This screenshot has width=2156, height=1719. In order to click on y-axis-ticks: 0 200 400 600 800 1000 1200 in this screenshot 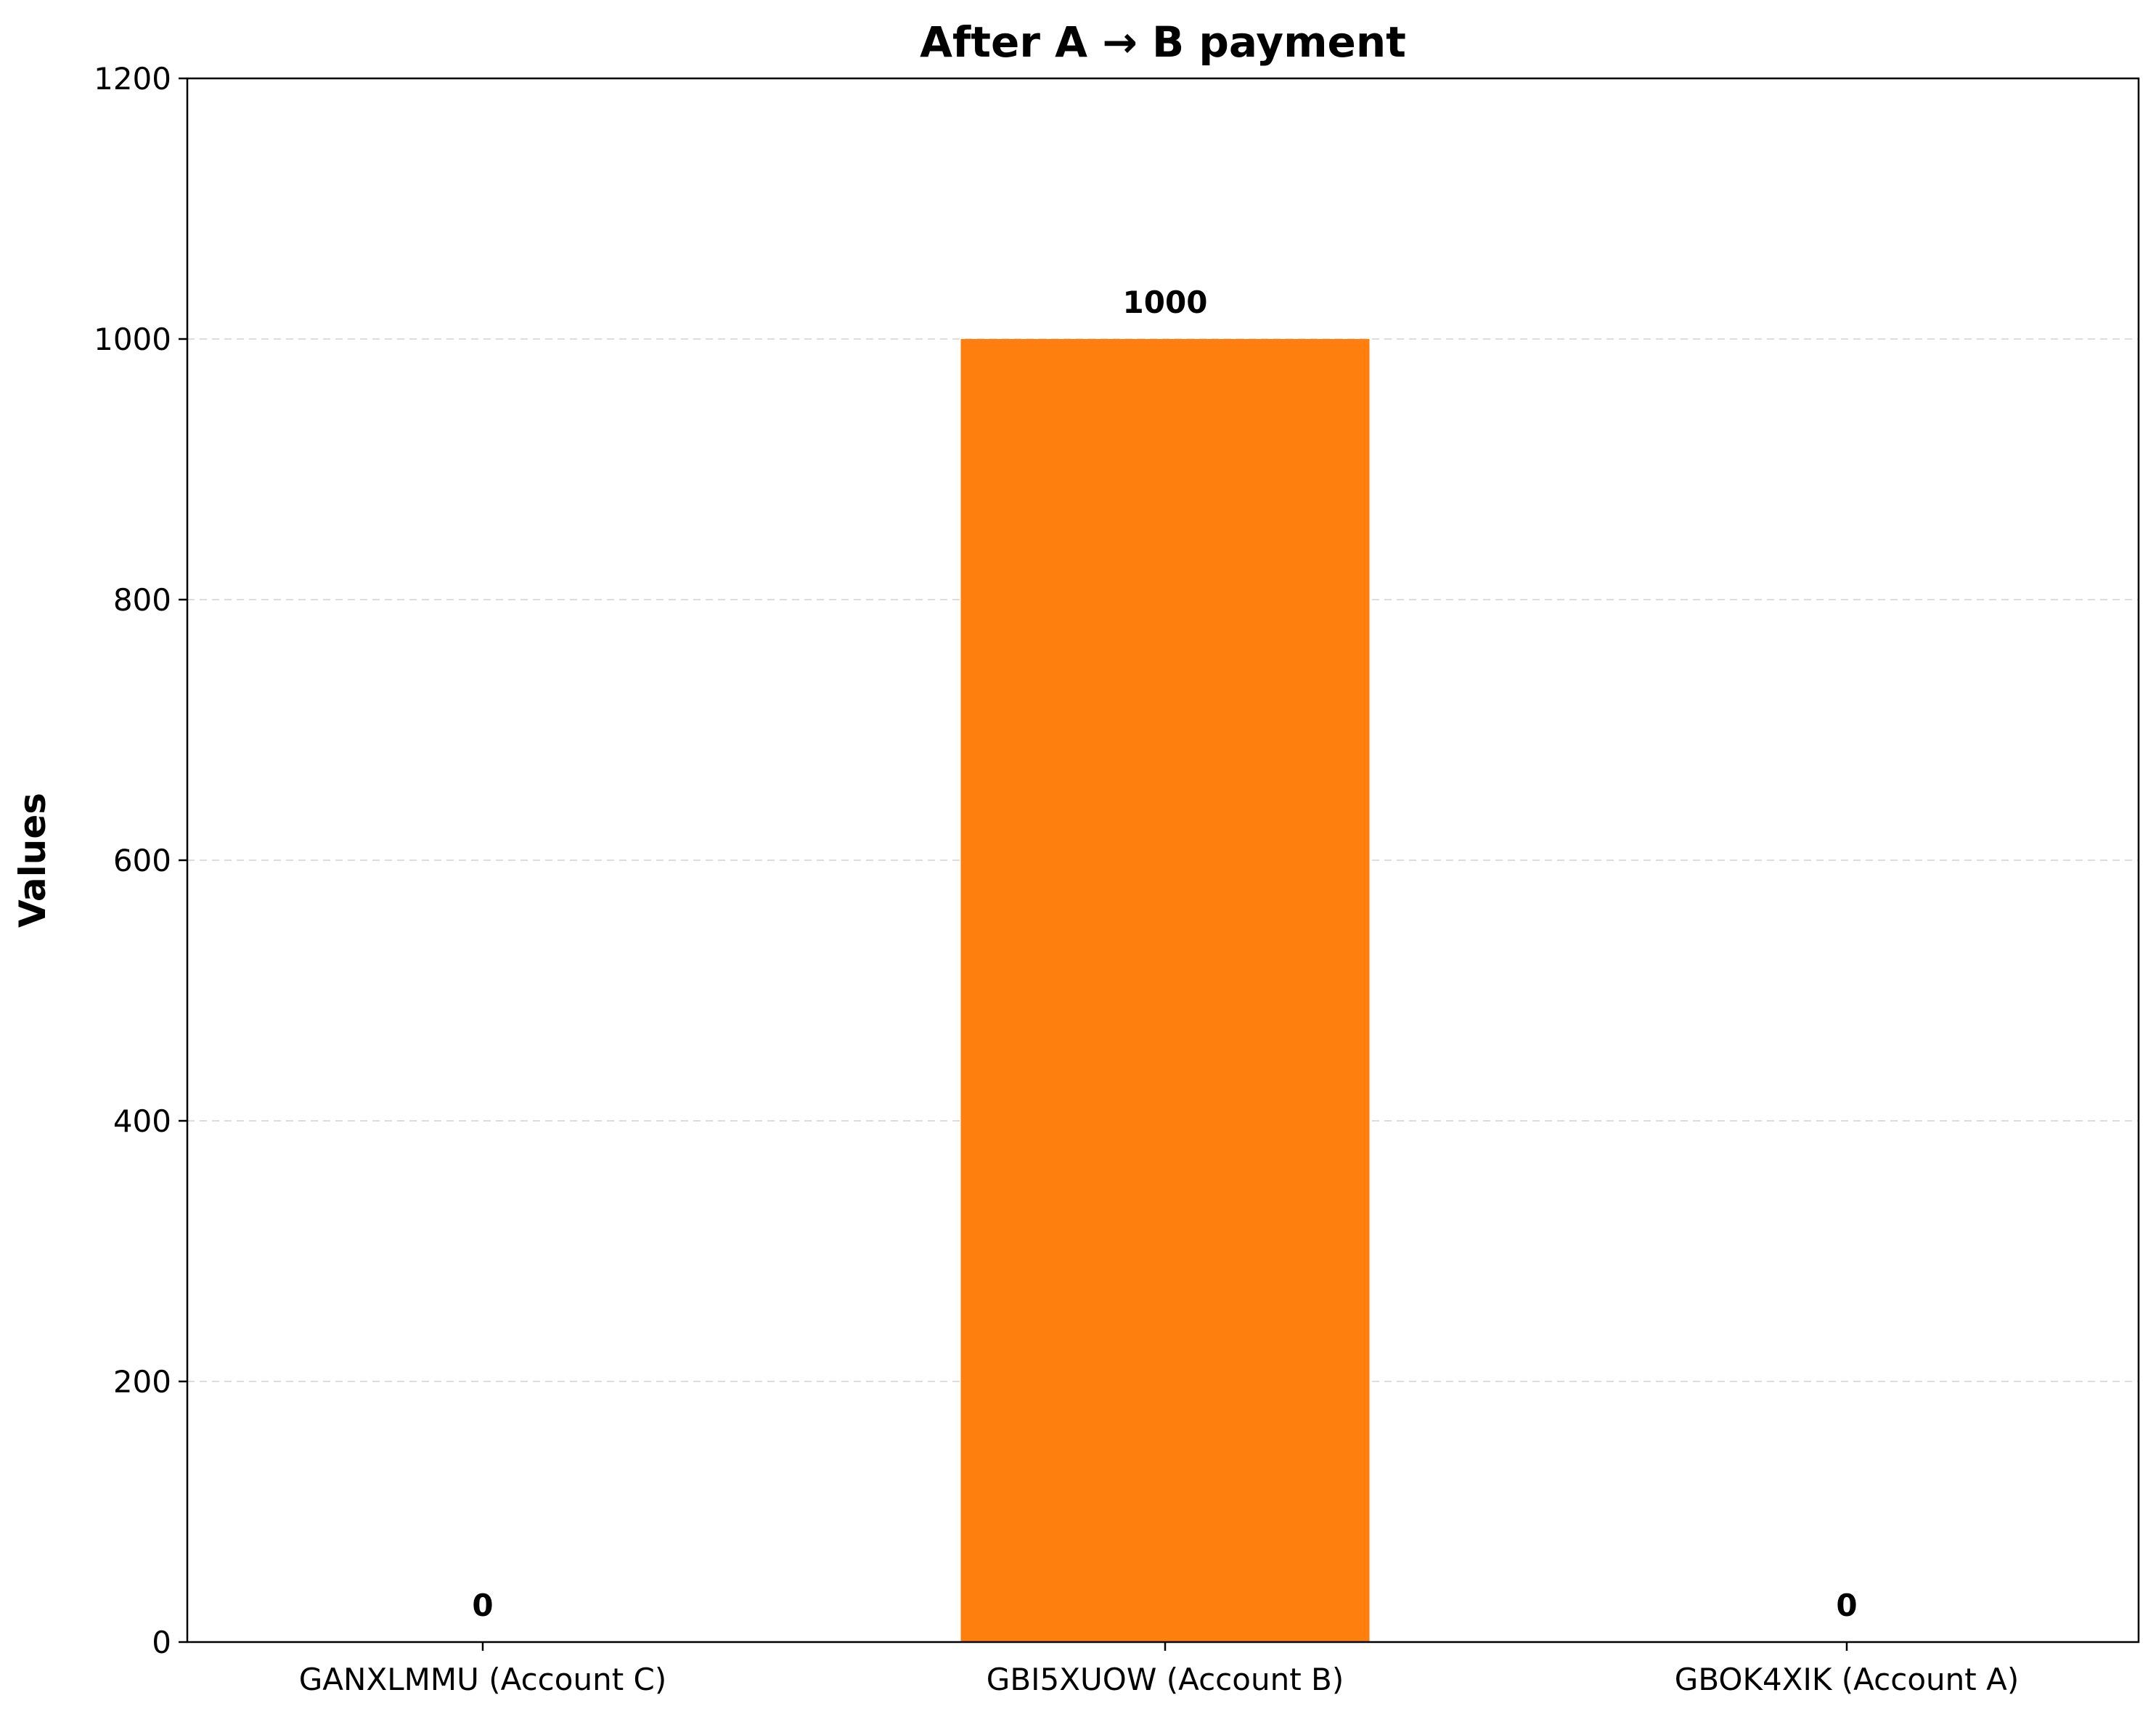, I will do `click(141, 860)`.